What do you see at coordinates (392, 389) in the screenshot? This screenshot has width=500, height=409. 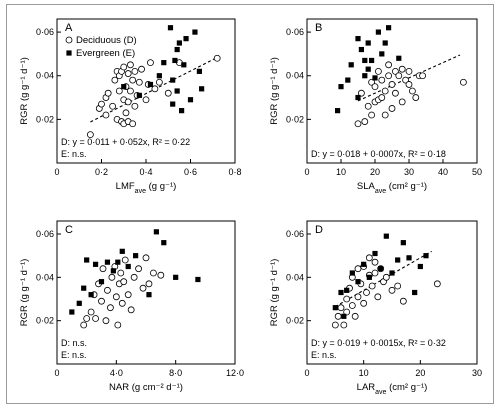 I see `x-axis-title: LARave (cm² g⁻¹)` at bounding box center [392, 389].